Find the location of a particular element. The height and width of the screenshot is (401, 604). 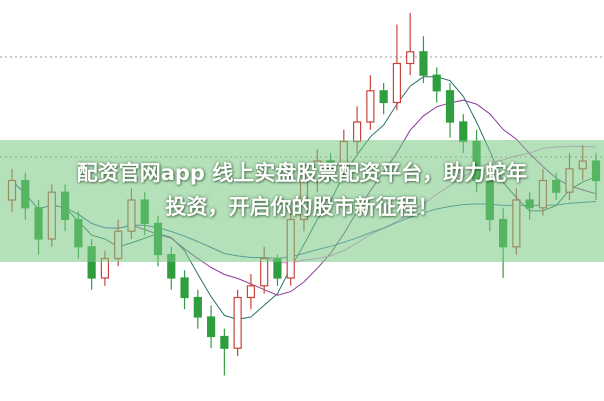

caption-line-2: 投资，开启你的股市新征程！ is located at coordinates (302, 207).